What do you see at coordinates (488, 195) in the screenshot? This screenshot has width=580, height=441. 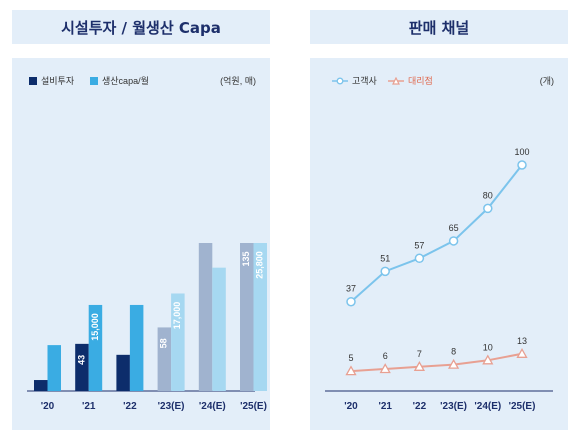 I see `customers-value-label: 80` at bounding box center [488, 195].